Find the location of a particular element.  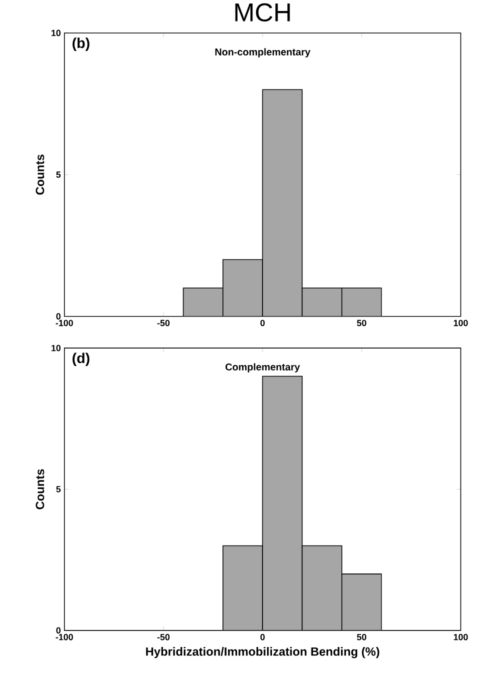

annotation: (b) is located at coordinates (81, 44).